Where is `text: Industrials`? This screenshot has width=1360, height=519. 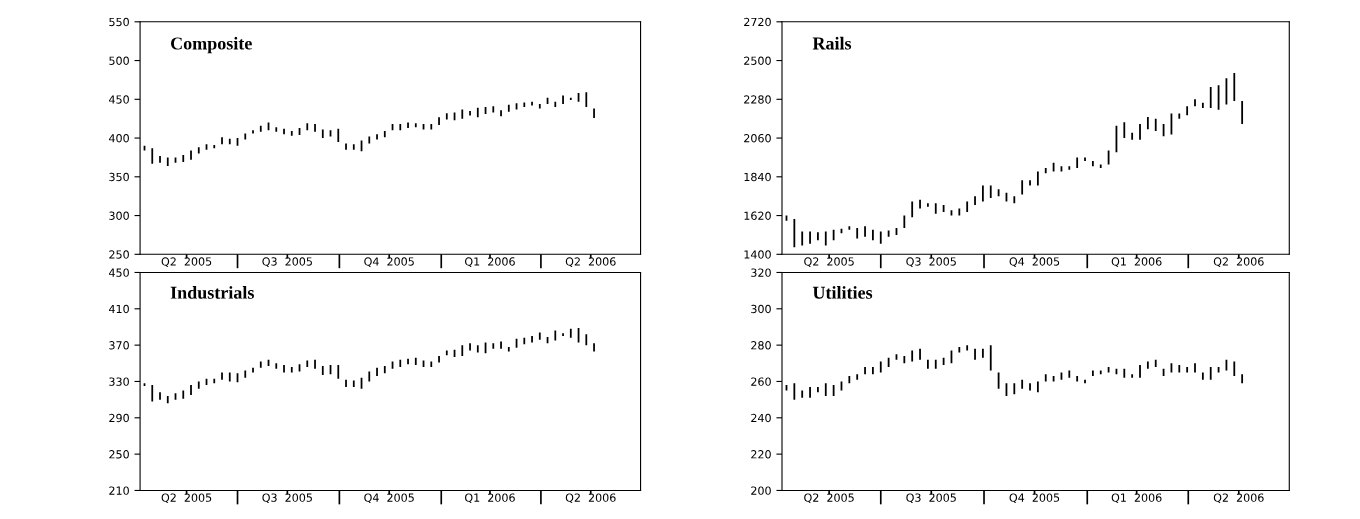 text: Industrials is located at coordinates (212, 292).